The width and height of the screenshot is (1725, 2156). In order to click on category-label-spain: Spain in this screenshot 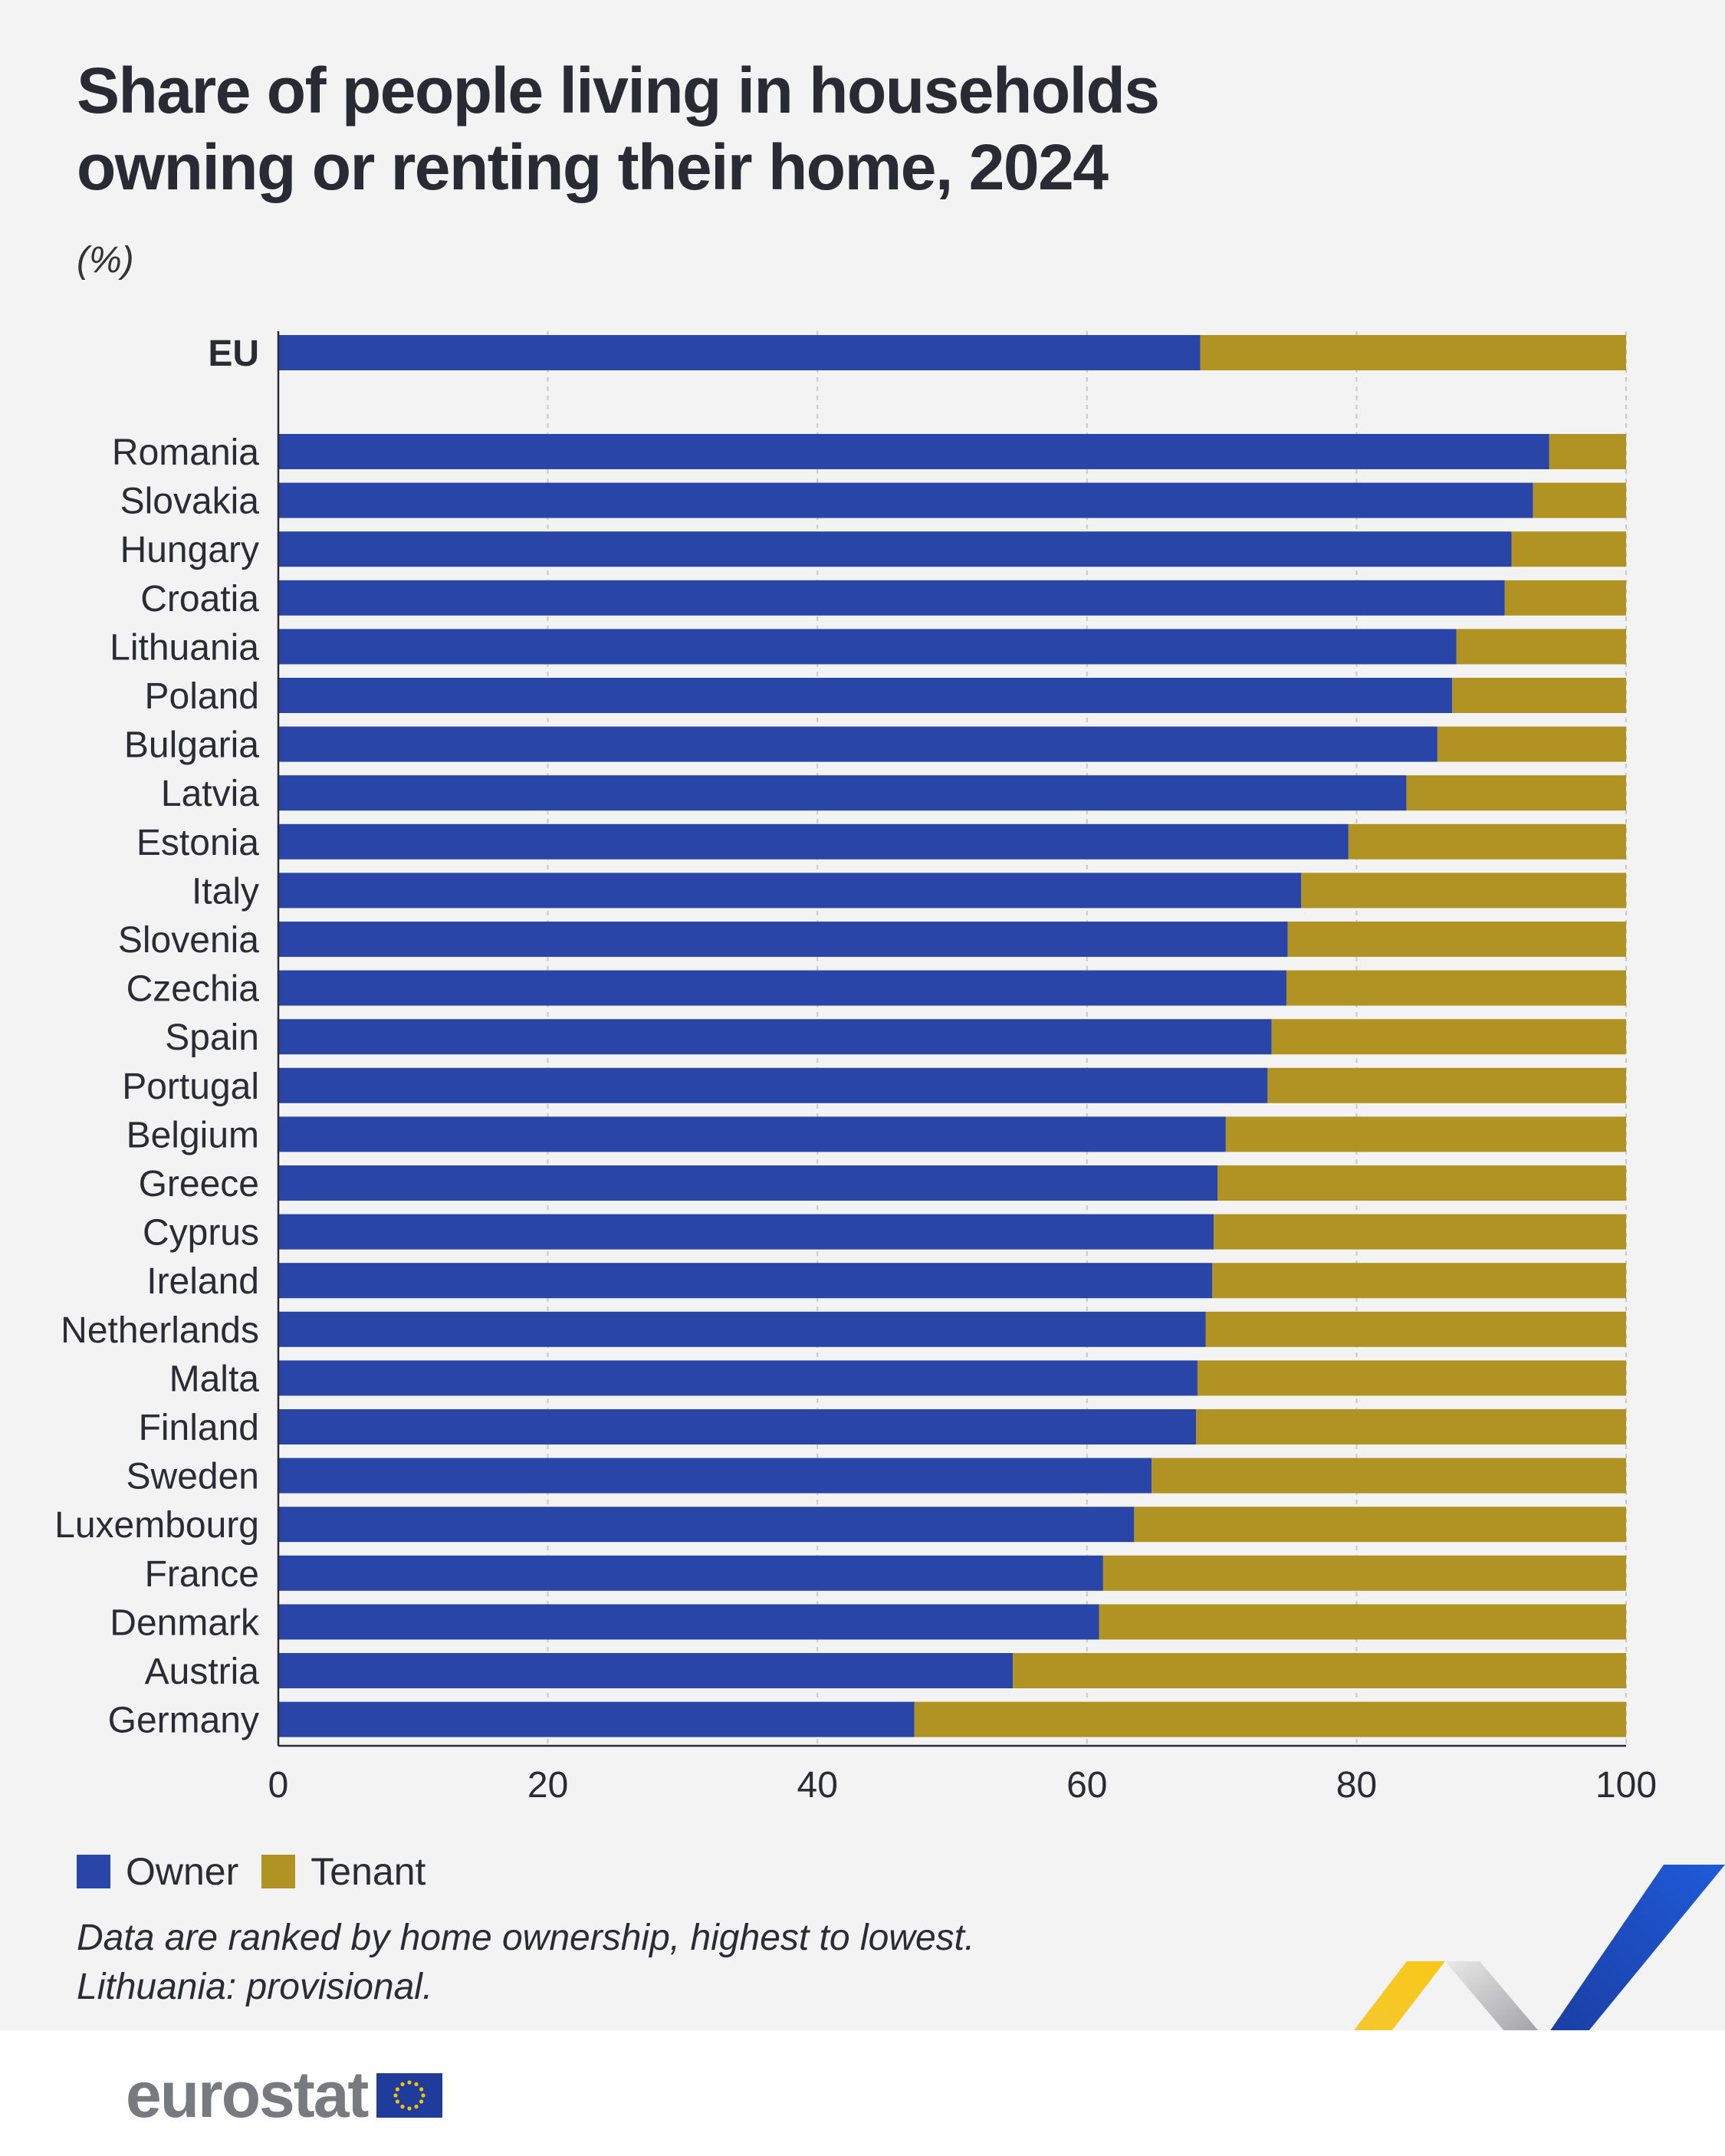, I will do `click(212, 1037)`.